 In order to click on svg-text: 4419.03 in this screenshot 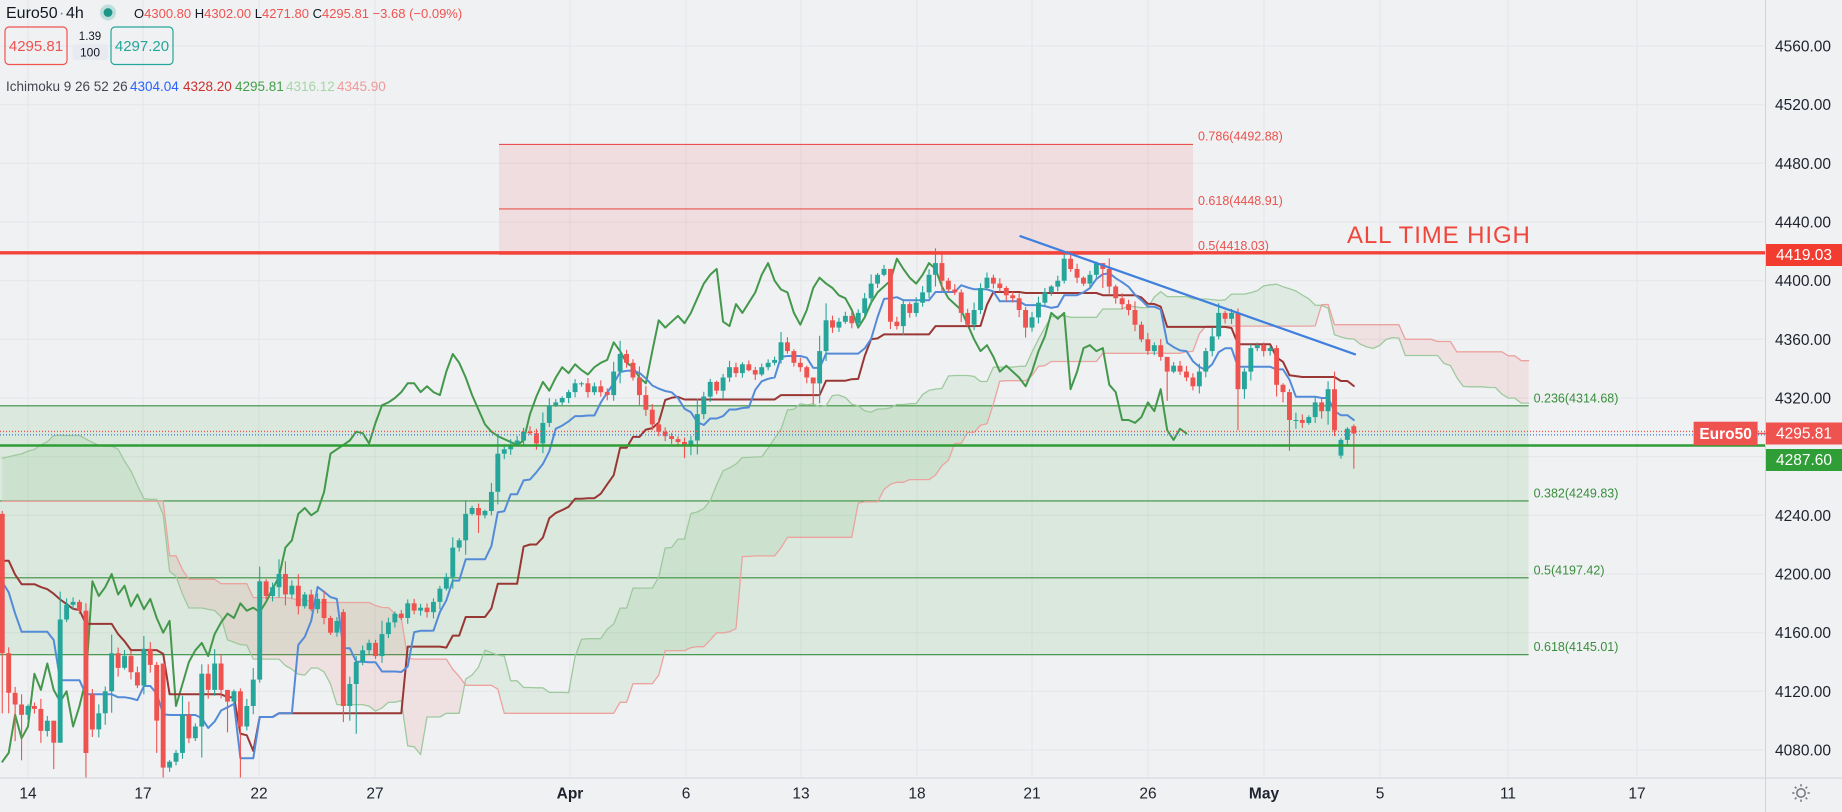, I will do `click(1804, 255)`.